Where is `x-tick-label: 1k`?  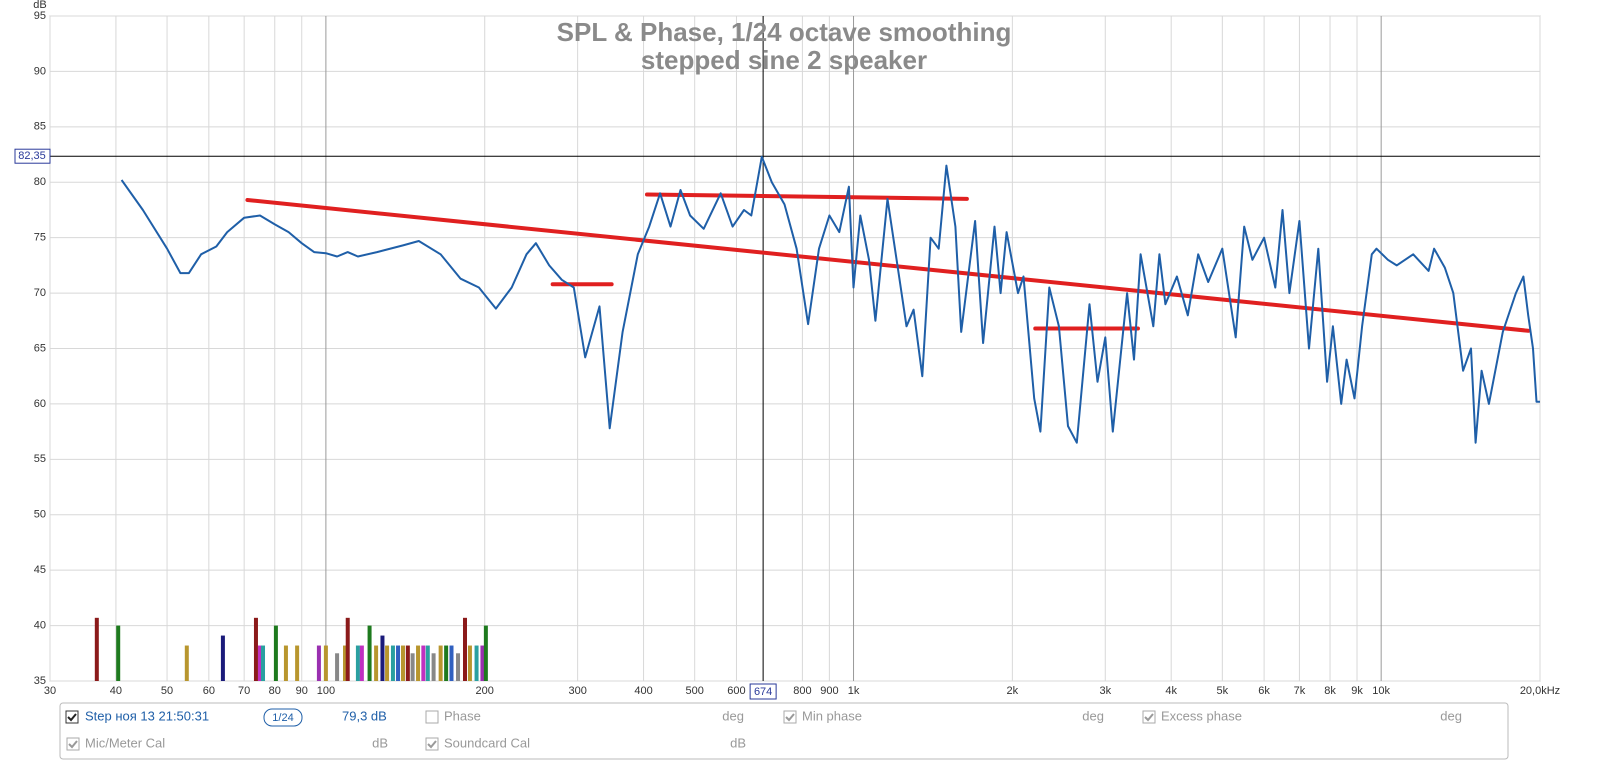
x-tick-label: 1k is located at coordinates (854, 691).